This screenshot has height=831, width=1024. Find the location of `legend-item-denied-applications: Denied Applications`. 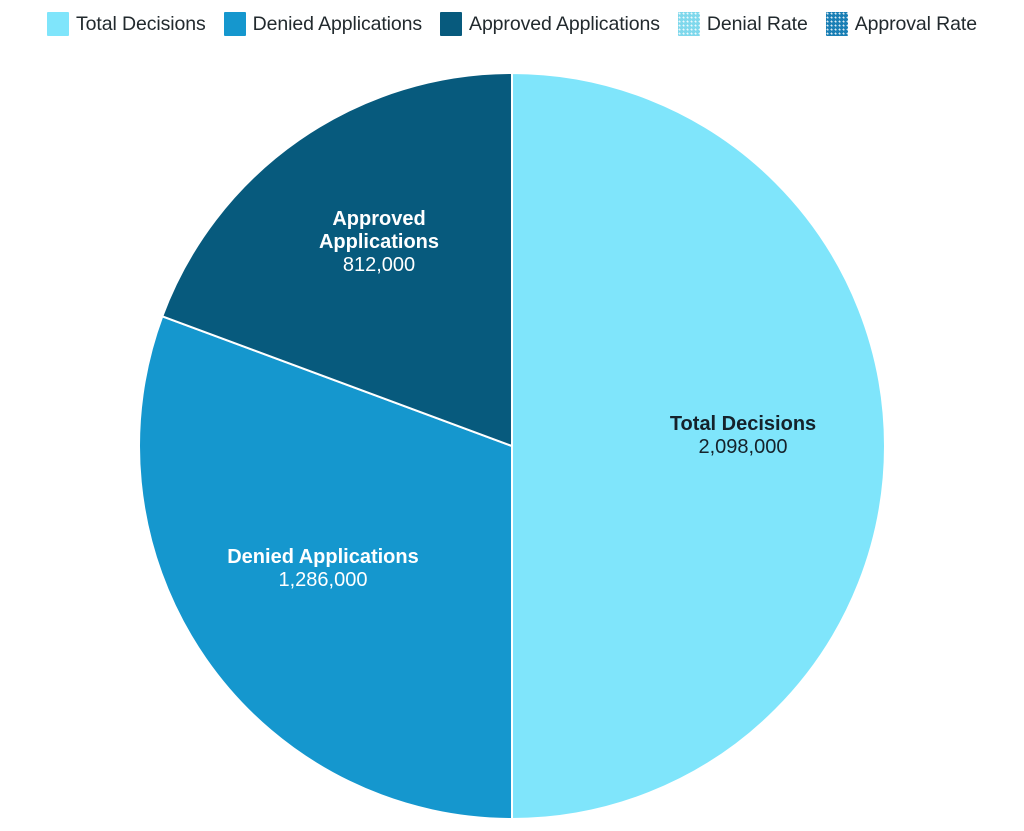

legend-item-denied-applications: Denied Applications is located at coordinates (323, 24).